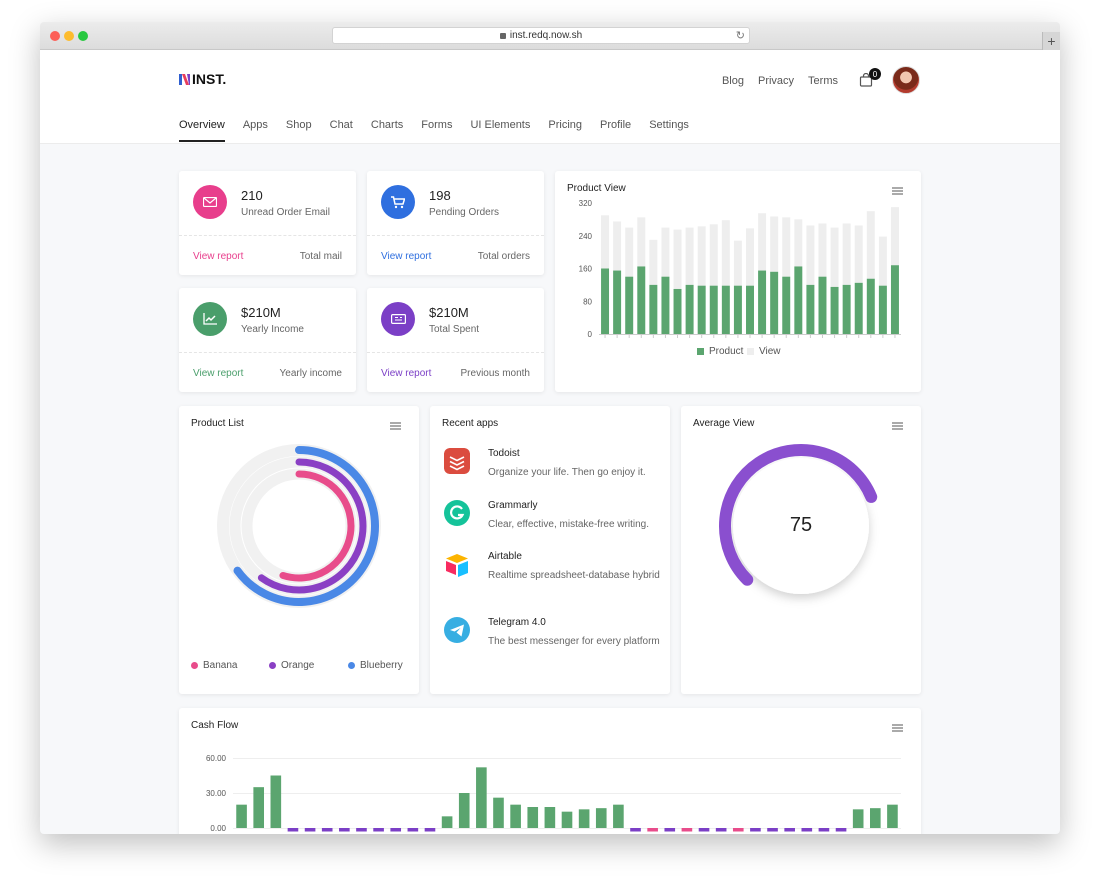  What do you see at coordinates (398, 319) in the screenshot?
I see `ticket-icon` at bounding box center [398, 319].